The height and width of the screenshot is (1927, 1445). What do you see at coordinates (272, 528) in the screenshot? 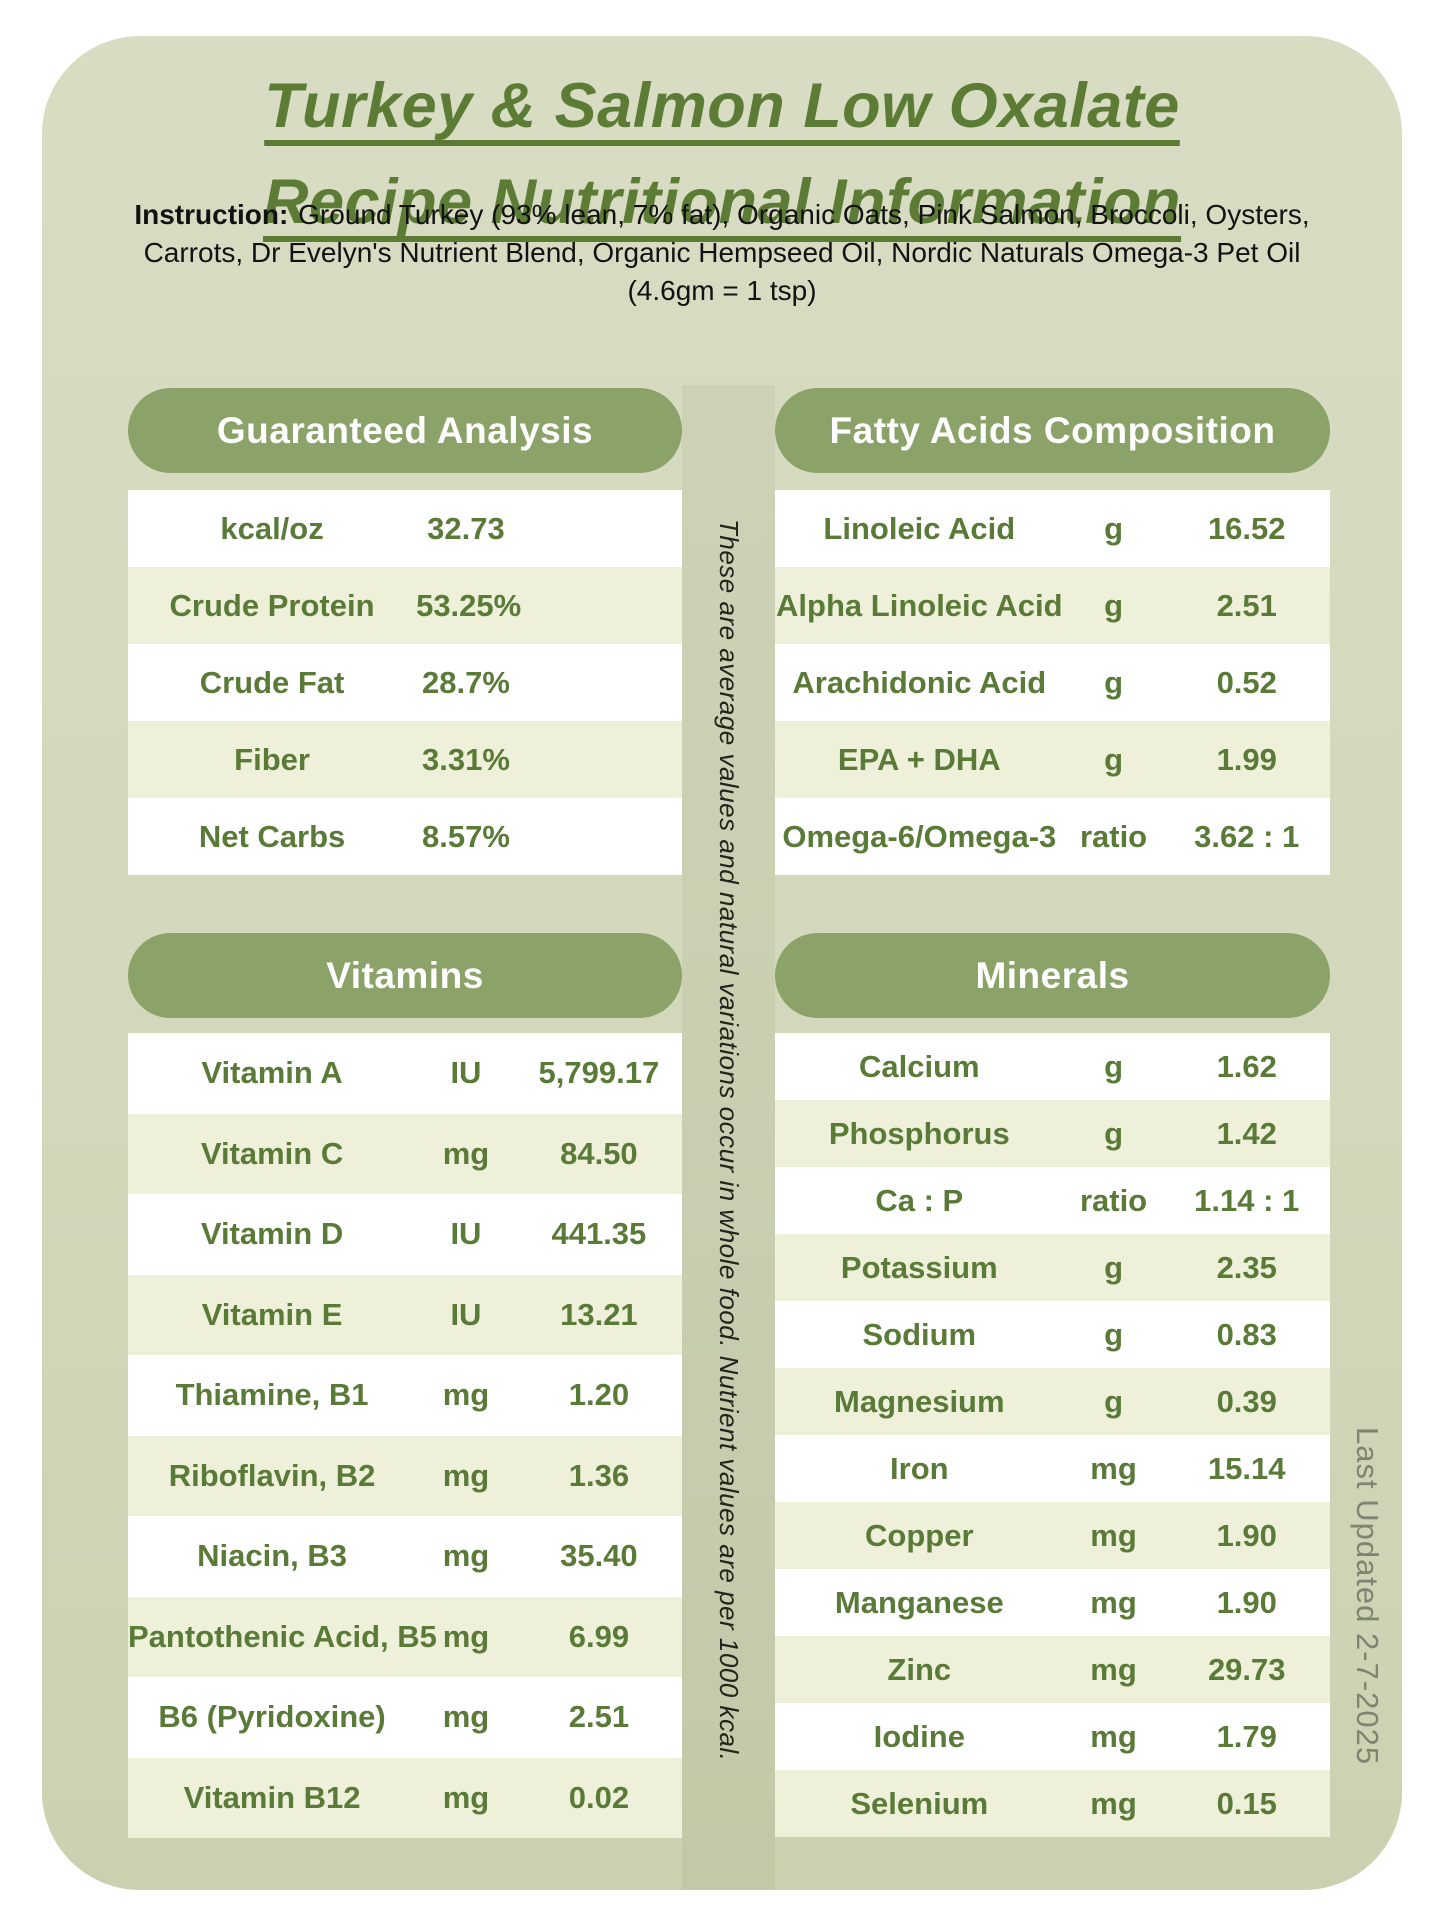
I see `row-label: kcal/oz` at bounding box center [272, 528].